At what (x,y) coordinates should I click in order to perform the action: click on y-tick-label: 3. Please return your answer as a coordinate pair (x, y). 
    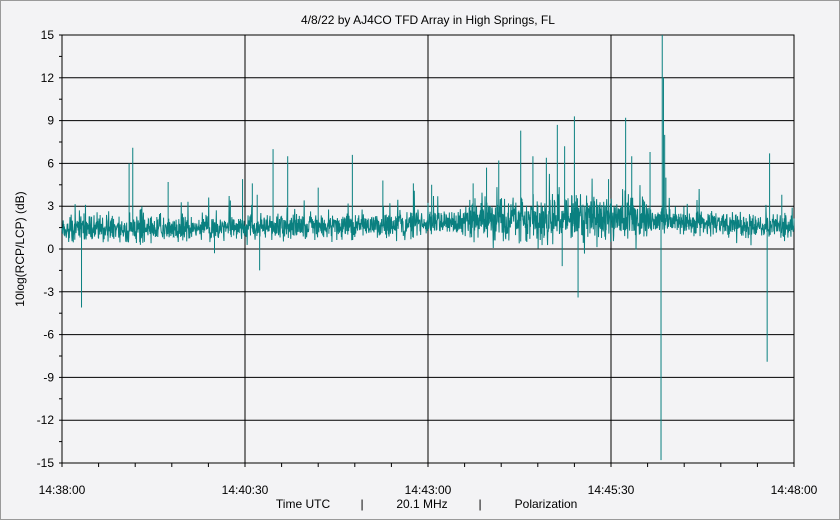
    Looking at the image, I should click on (50, 206).